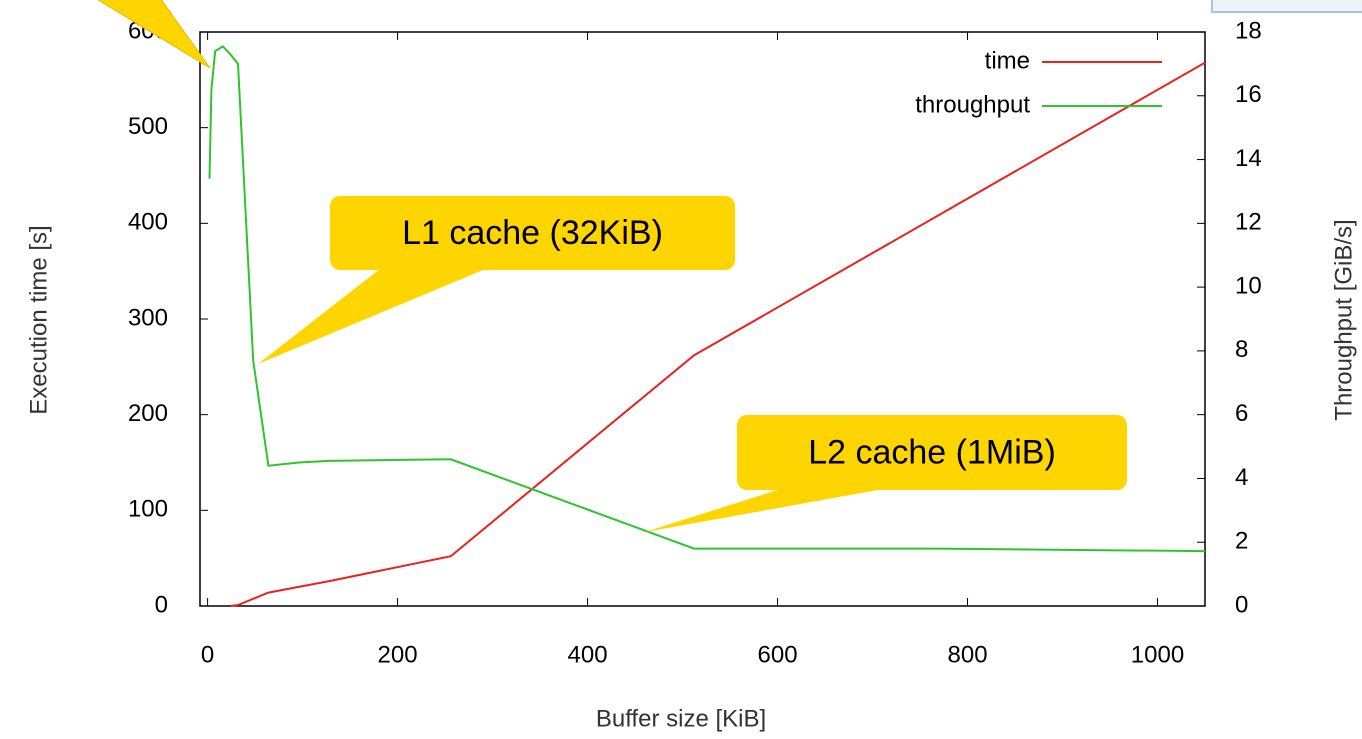 This screenshot has height=739, width=1362. Describe the element at coordinates (1241, 413) in the screenshot. I see `y2-tick-label: 6` at that location.